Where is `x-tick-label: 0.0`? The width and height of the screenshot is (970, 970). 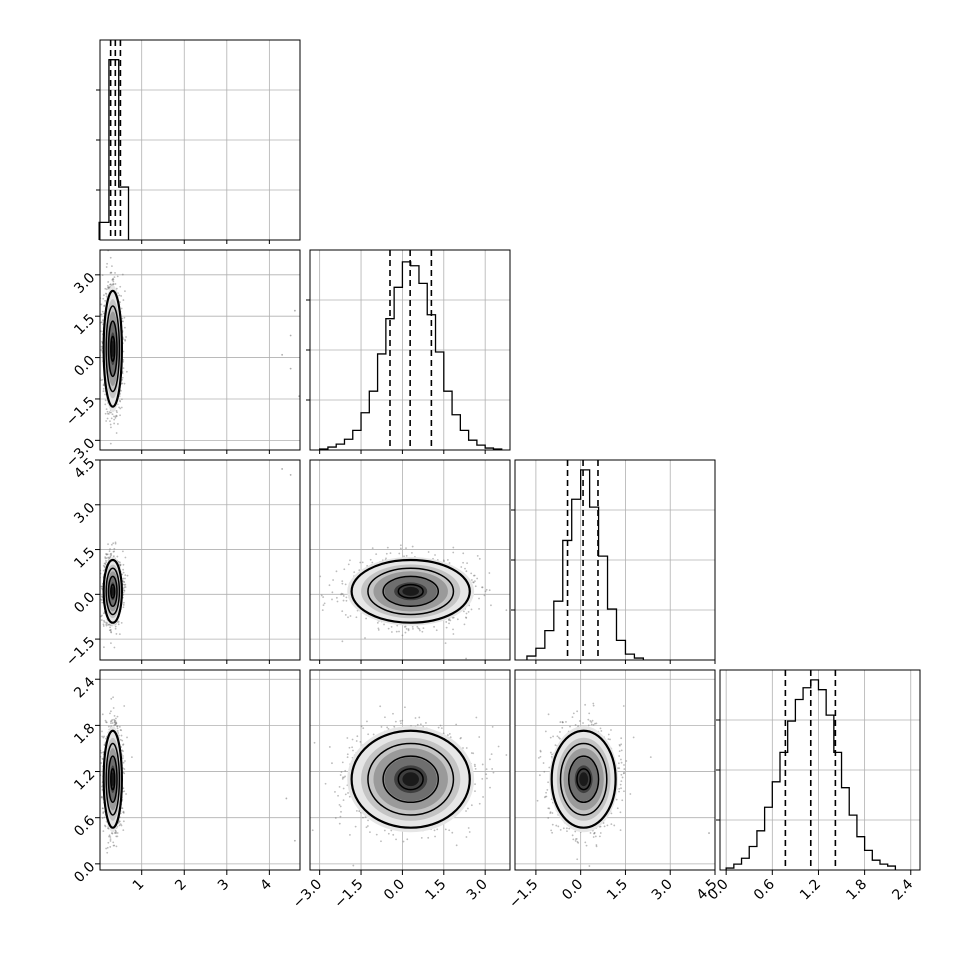 x-tick-label: 0.0 is located at coordinates (394, 889).